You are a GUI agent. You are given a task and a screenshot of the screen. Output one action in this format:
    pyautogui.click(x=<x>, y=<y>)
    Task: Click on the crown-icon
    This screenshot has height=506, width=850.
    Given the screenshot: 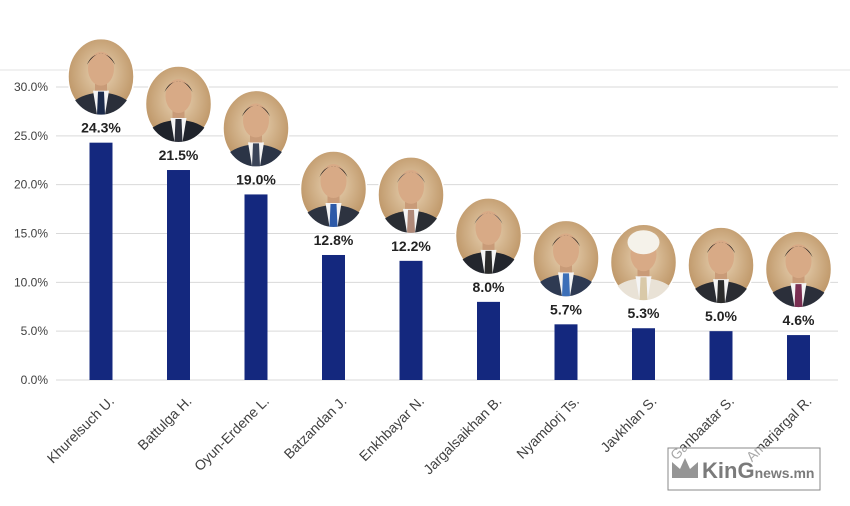 What is the action you would take?
    pyautogui.click(x=685, y=468)
    